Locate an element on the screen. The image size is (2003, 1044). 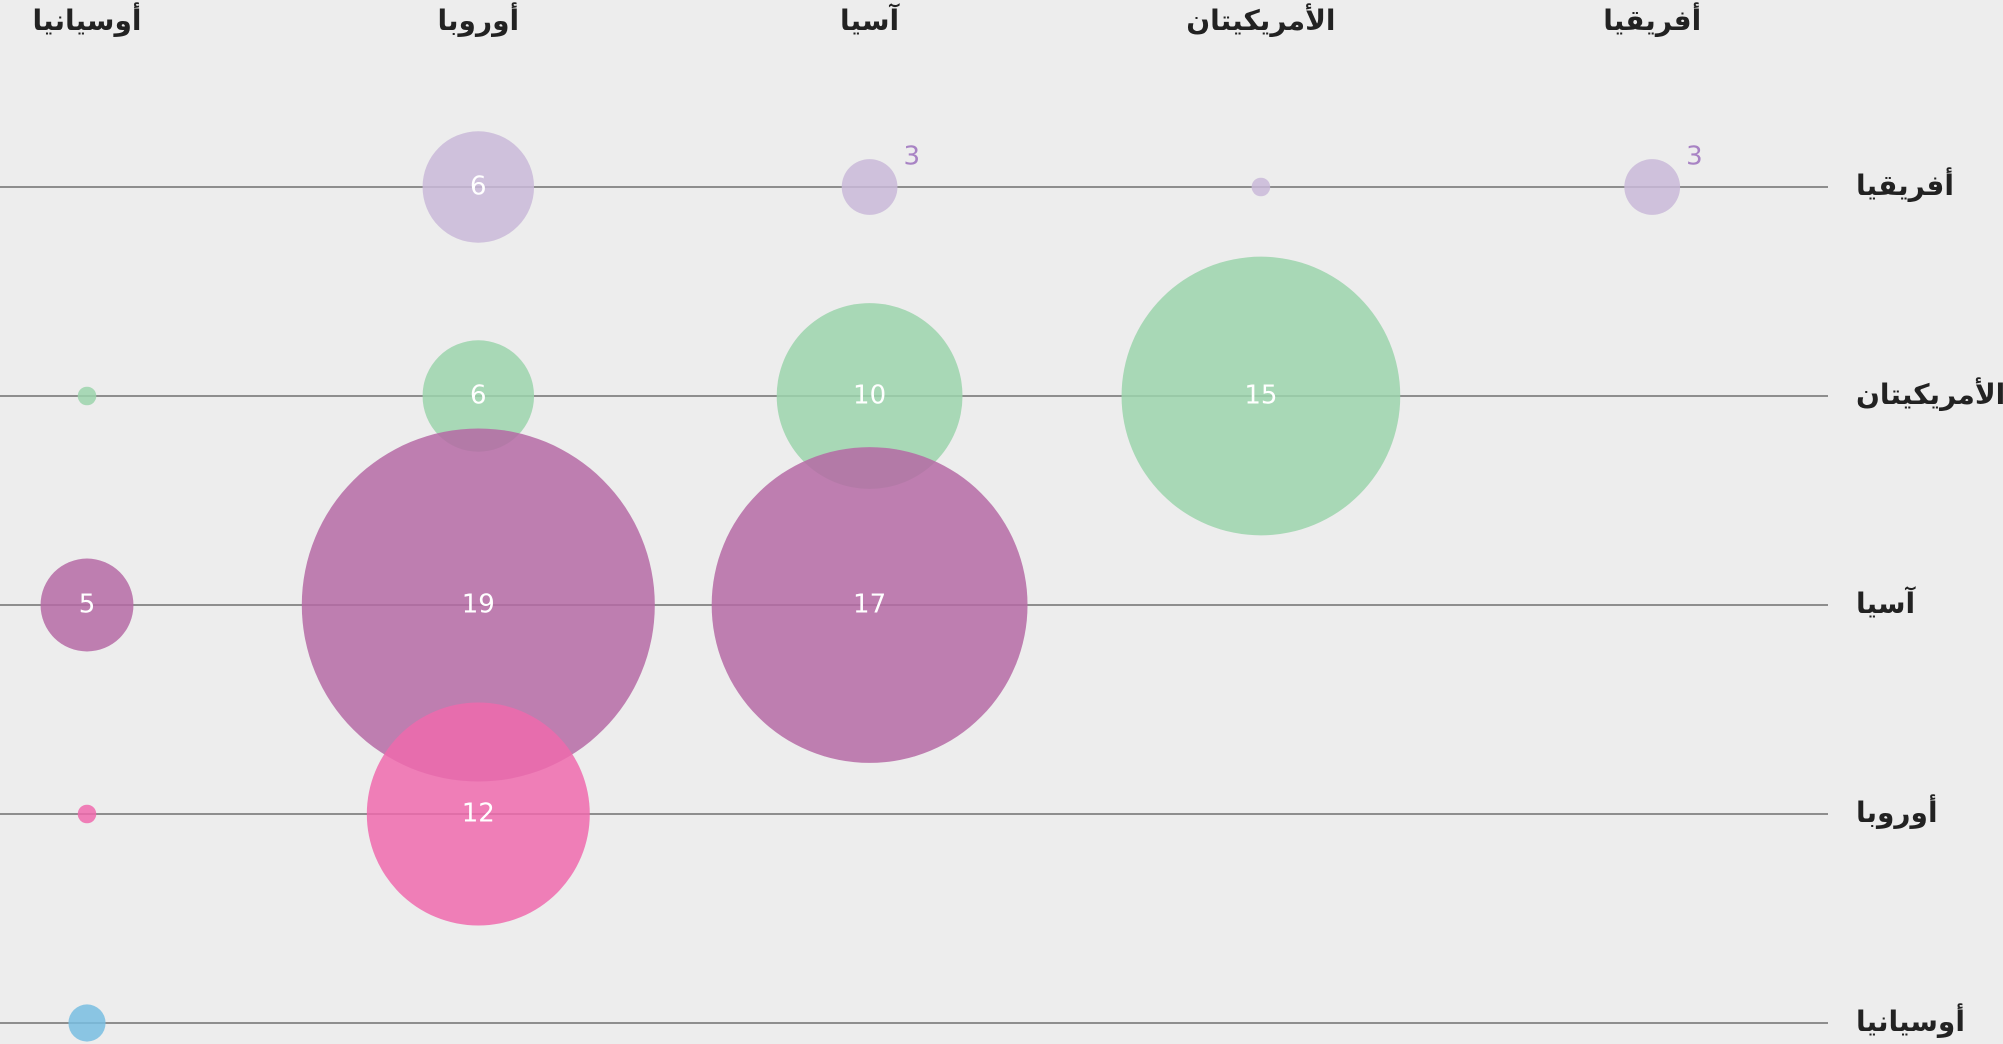
value-label: 15 is located at coordinates (1260, 396).